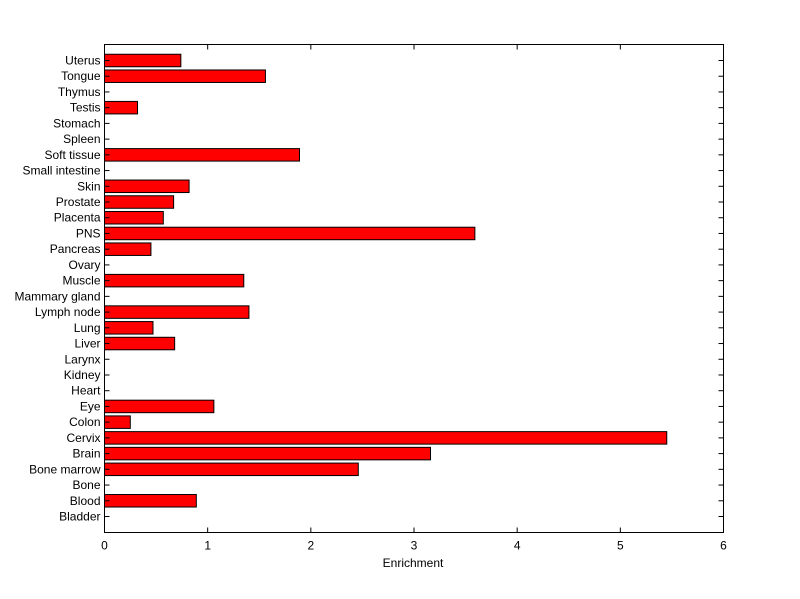 This screenshot has height=599, width=800. Describe the element at coordinates (143, 60) in the screenshot. I see `bar-uterus` at that location.